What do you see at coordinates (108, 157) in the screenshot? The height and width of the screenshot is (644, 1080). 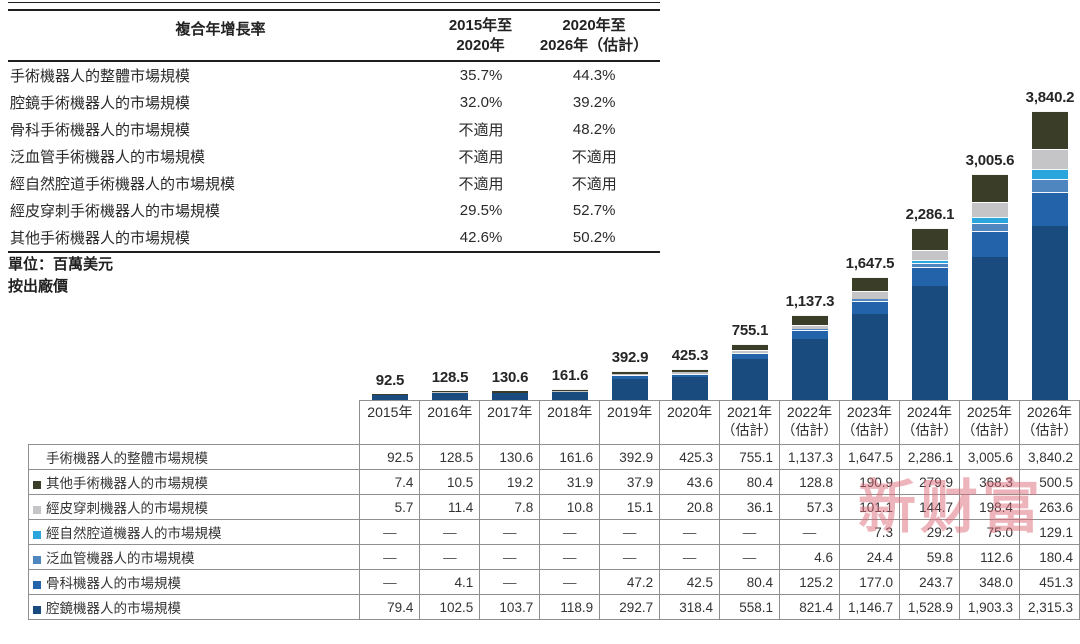 I see `cagr-row-label: 泛血管手術機器人的市場規模` at bounding box center [108, 157].